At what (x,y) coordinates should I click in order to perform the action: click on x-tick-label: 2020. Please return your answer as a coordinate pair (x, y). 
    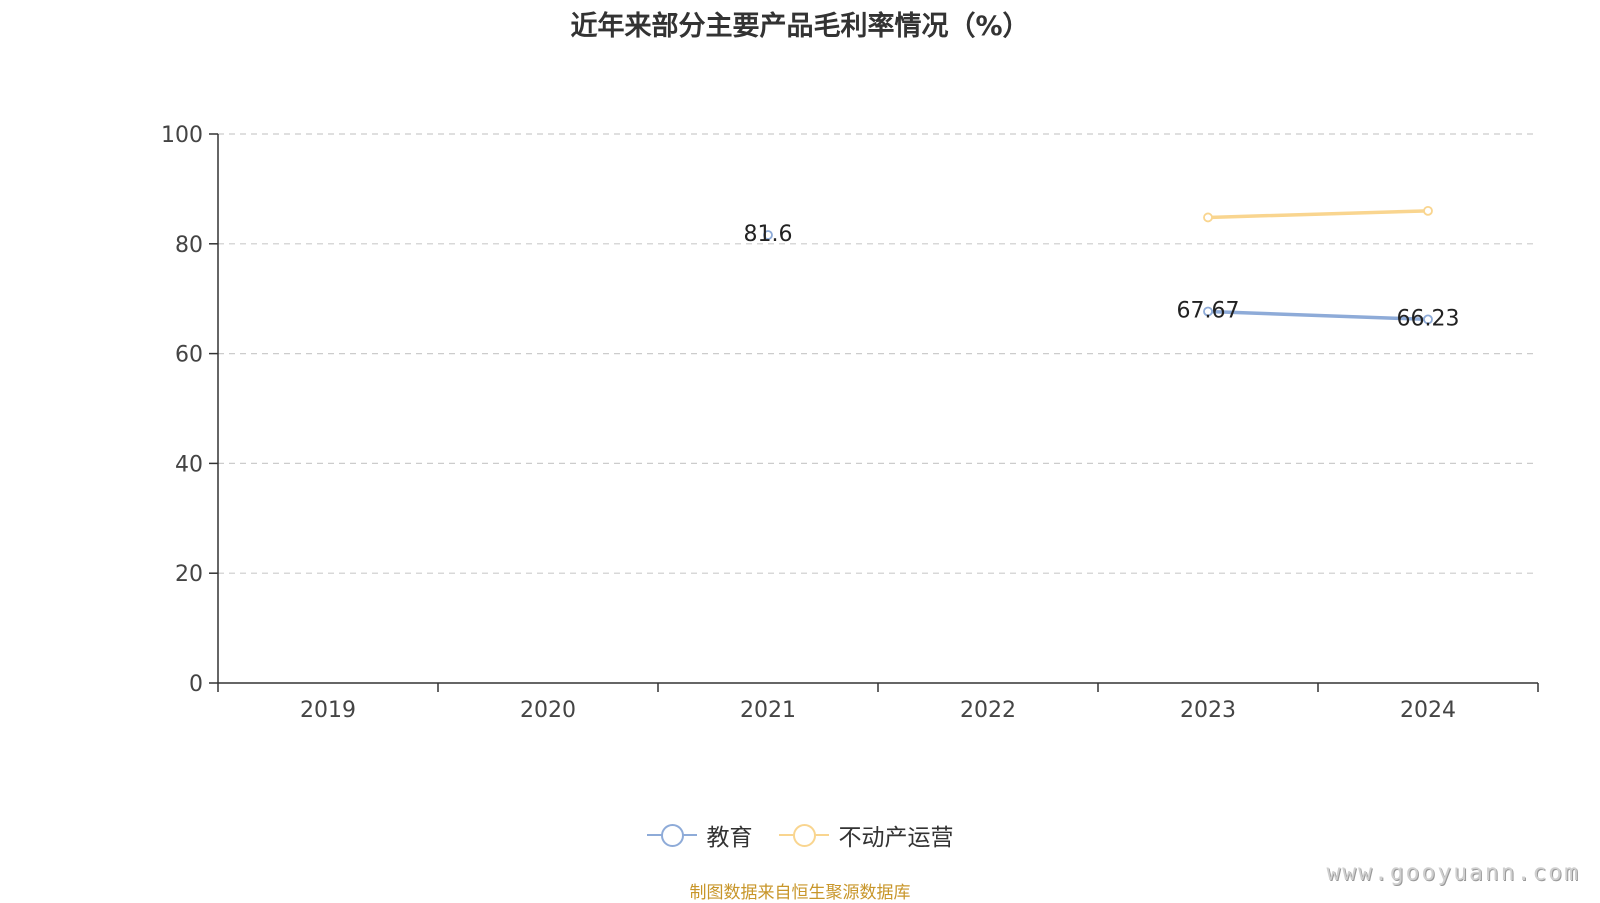
    Looking at the image, I should click on (548, 710).